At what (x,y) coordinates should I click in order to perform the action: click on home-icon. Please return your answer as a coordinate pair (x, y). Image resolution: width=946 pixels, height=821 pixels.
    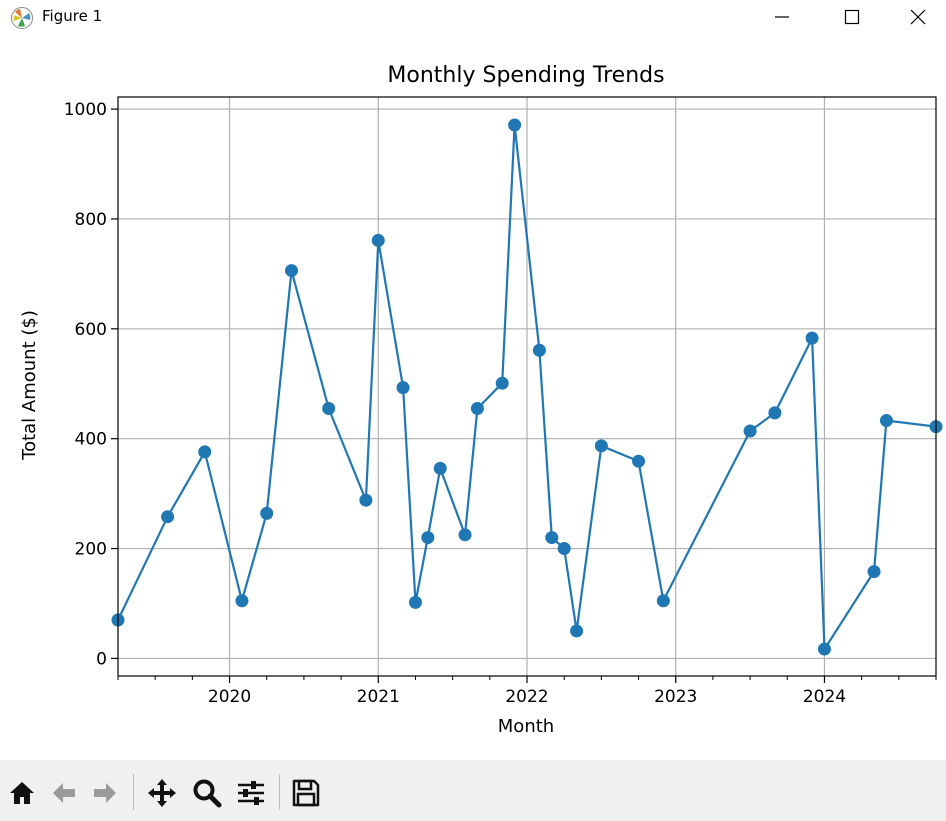
    Looking at the image, I should click on (22, 793).